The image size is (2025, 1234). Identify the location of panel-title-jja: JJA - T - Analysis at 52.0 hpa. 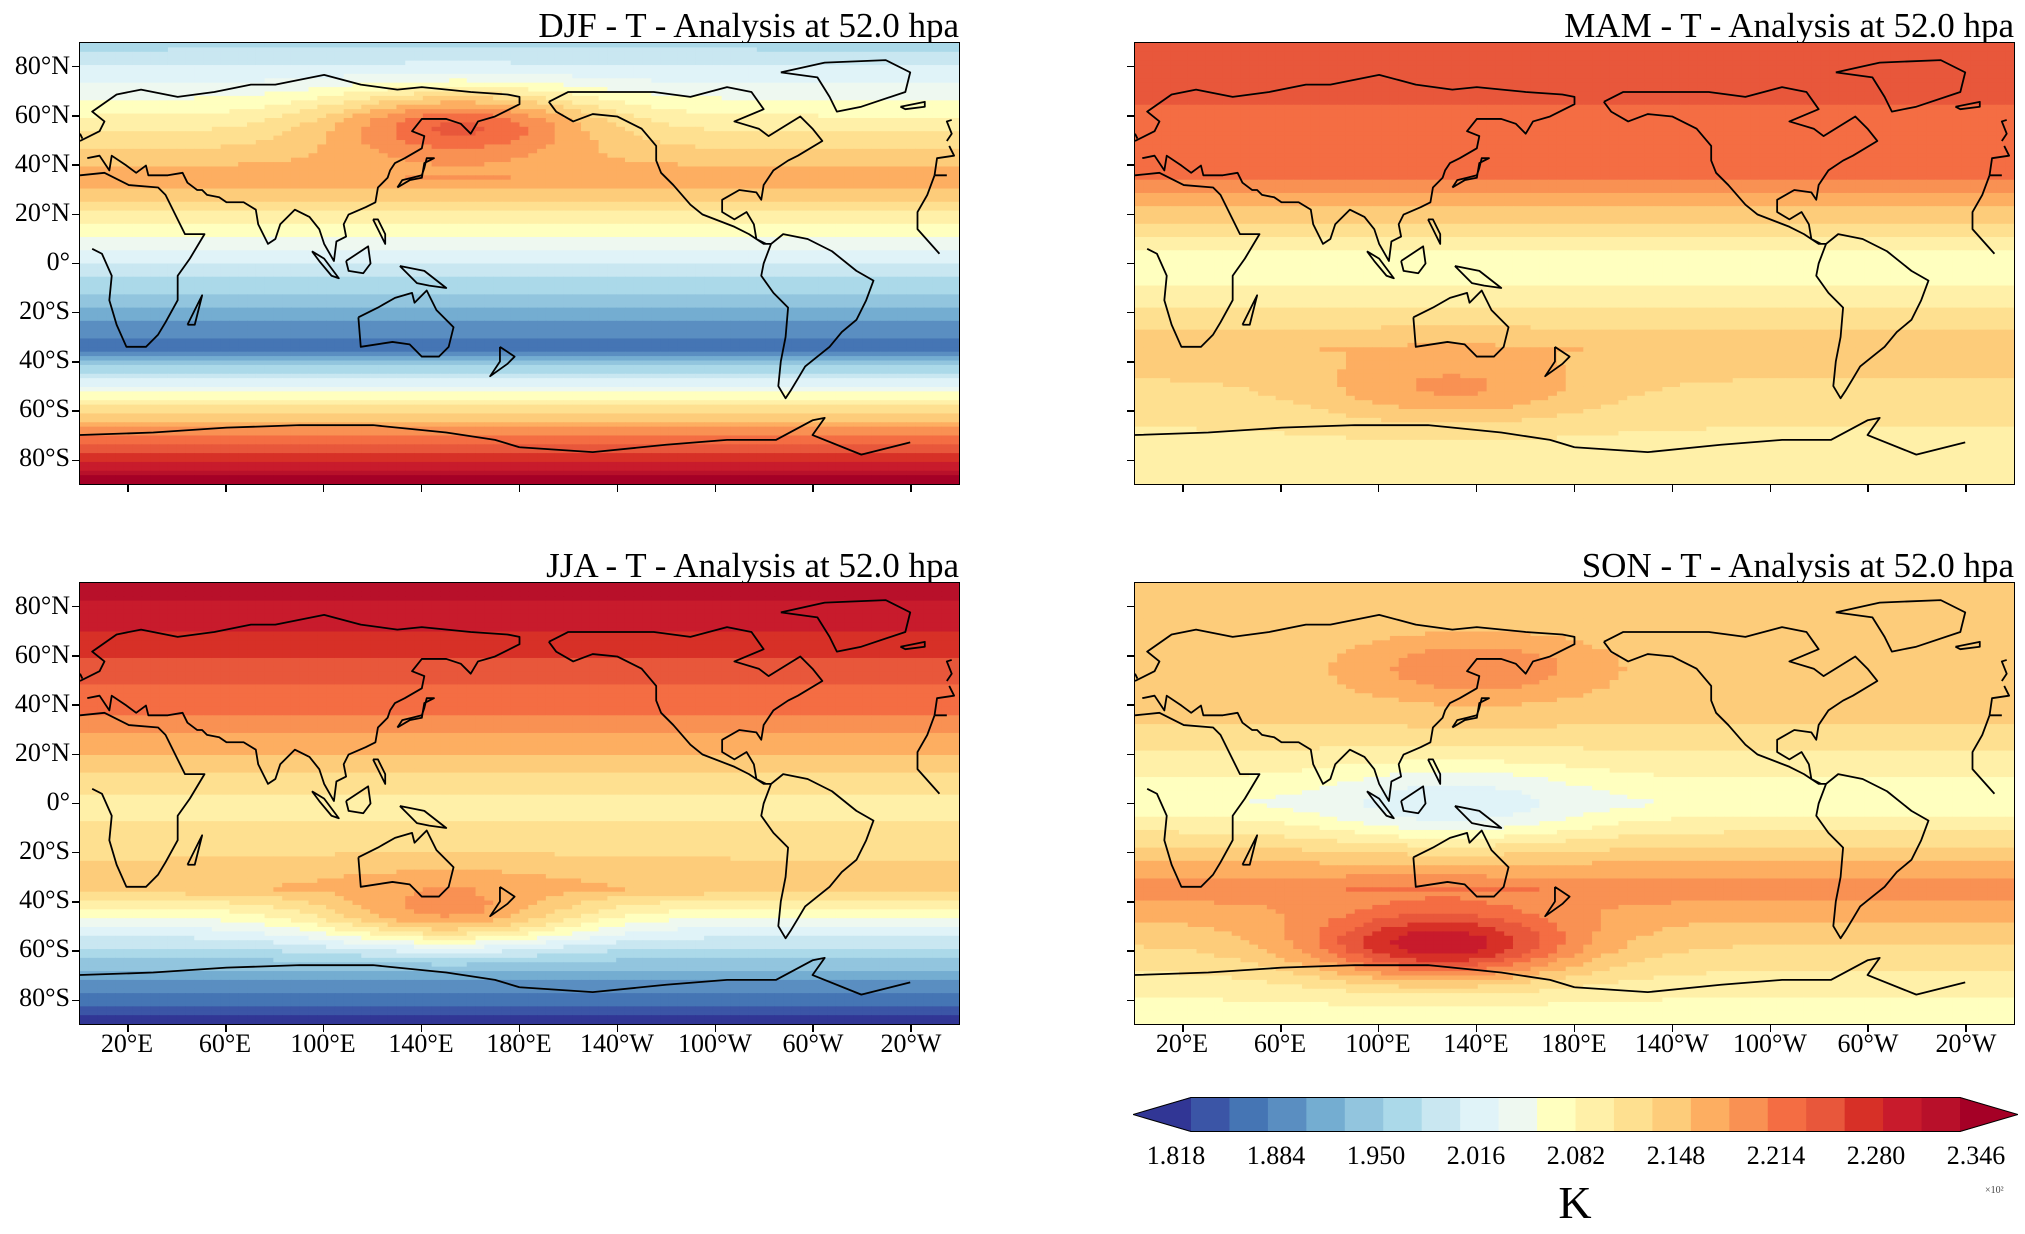
(752, 565).